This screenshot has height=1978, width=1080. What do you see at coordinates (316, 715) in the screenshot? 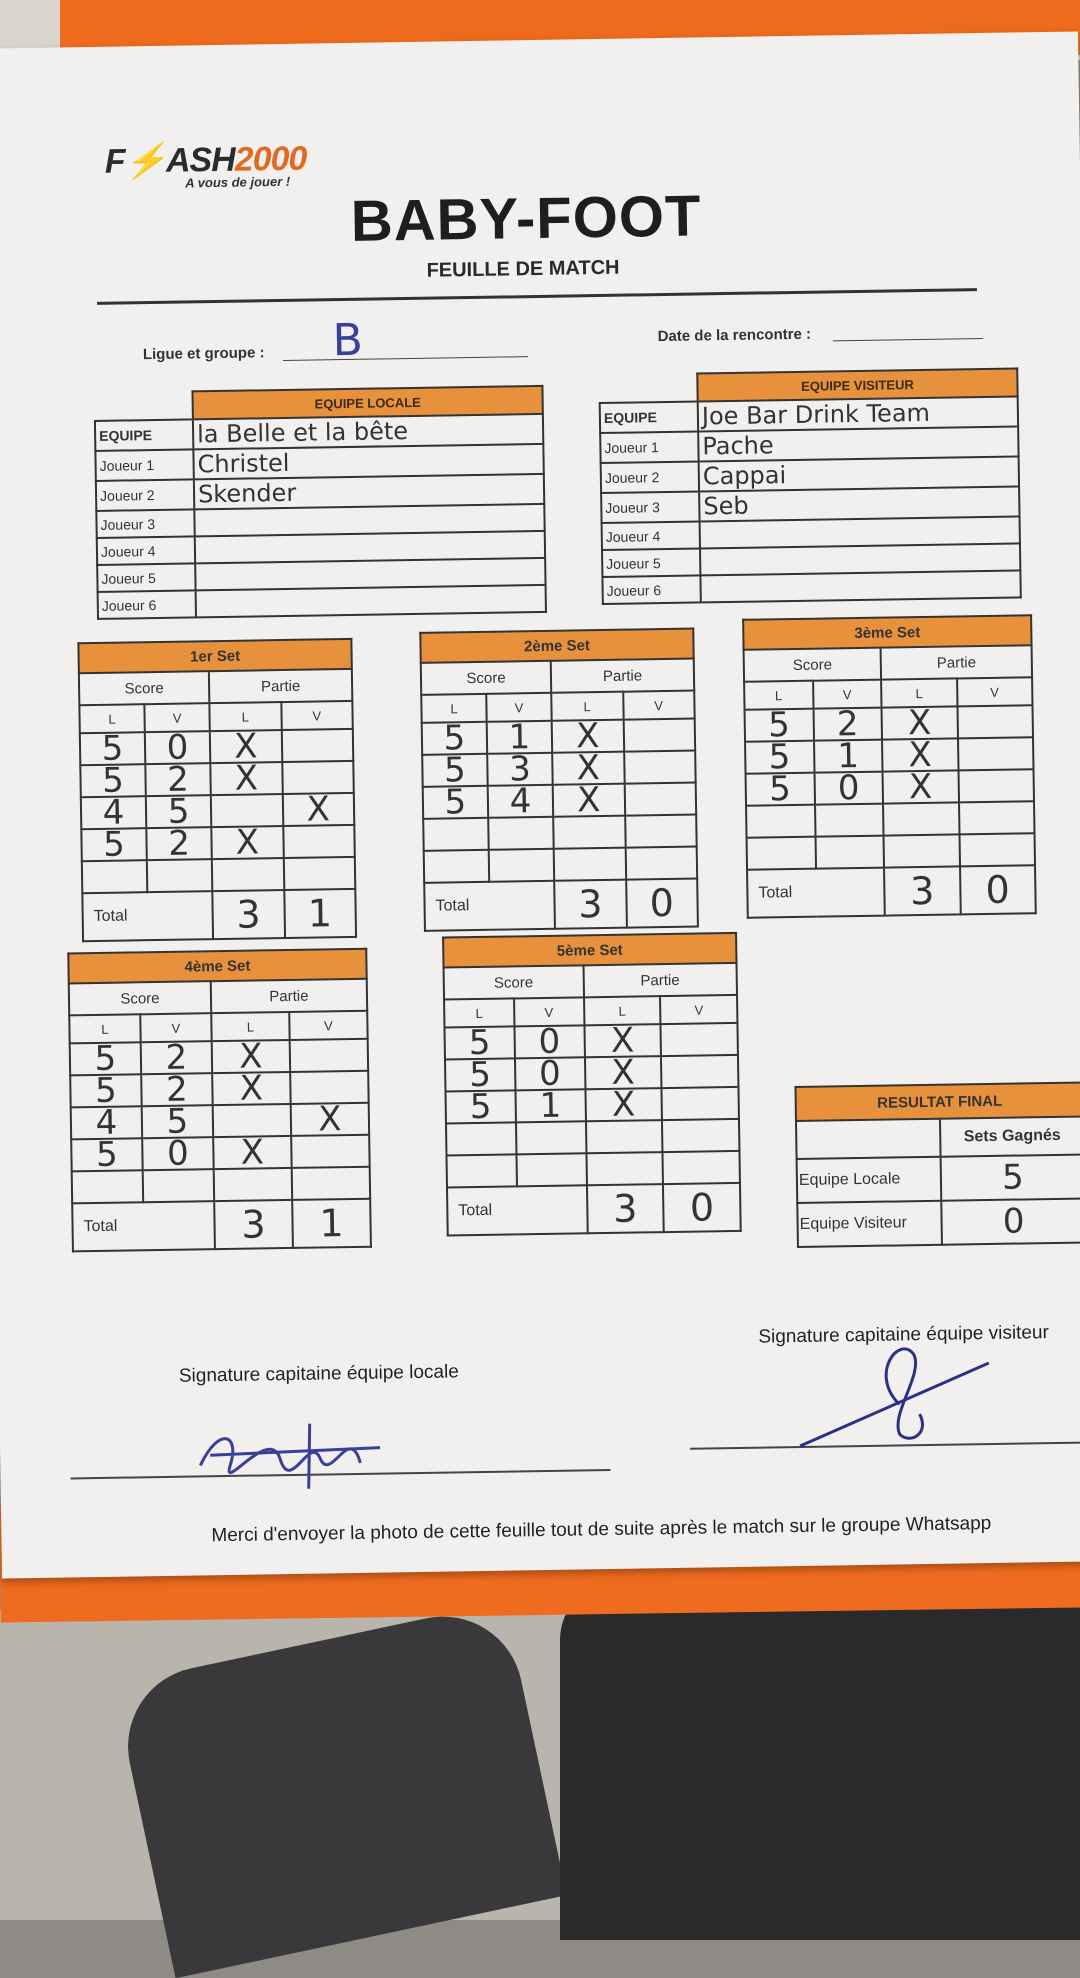
I see `v-header: V` at bounding box center [316, 715].